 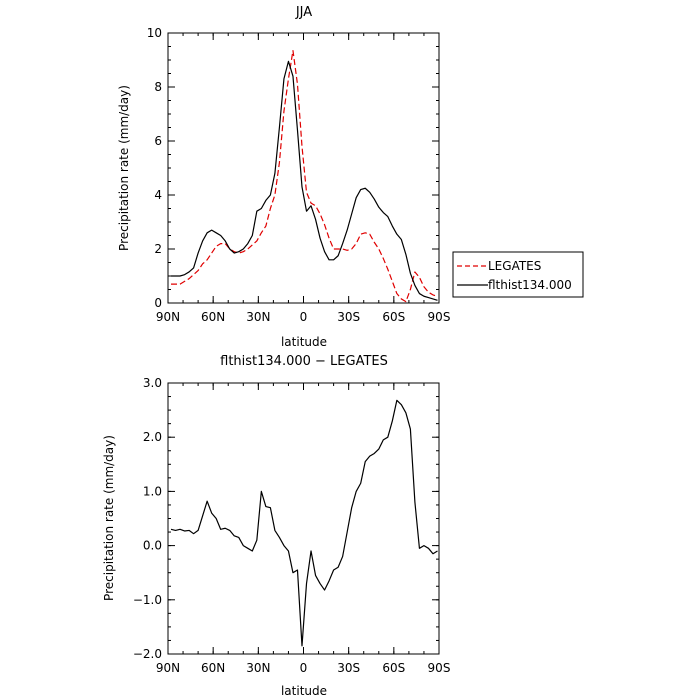 What do you see at coordinates (147, 654) in the screenshot?
I see `y-tick-label: −2.0` at bounding box center [147, 654].